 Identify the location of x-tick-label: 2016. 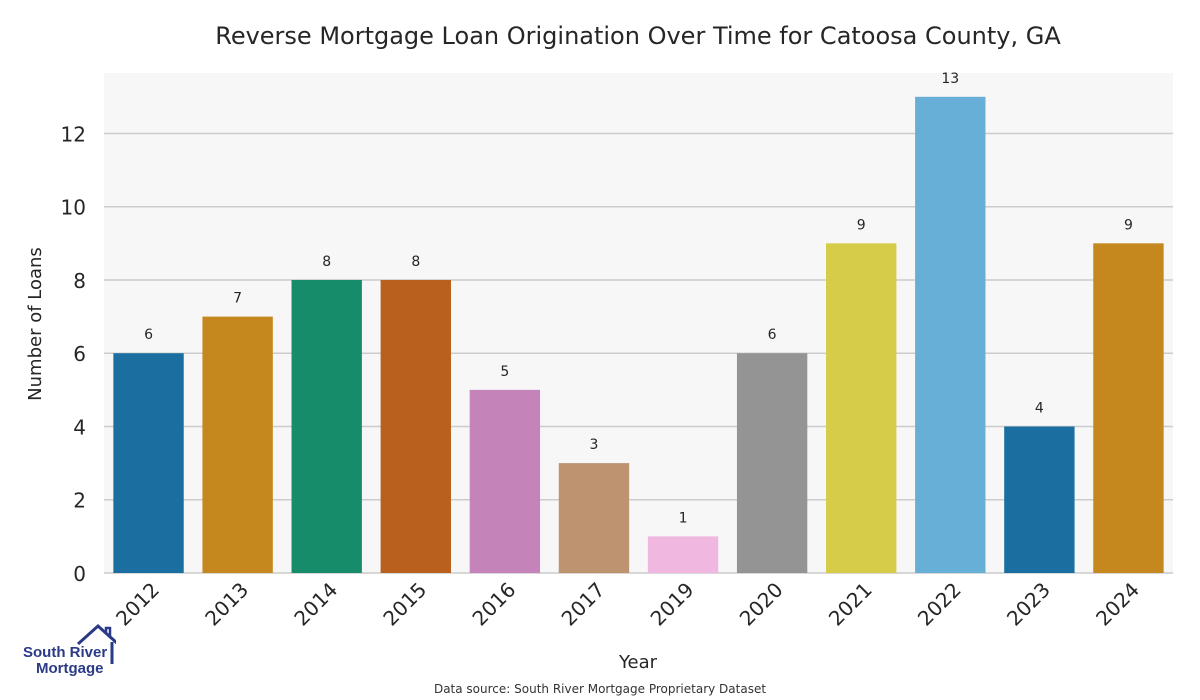
(493, 604).